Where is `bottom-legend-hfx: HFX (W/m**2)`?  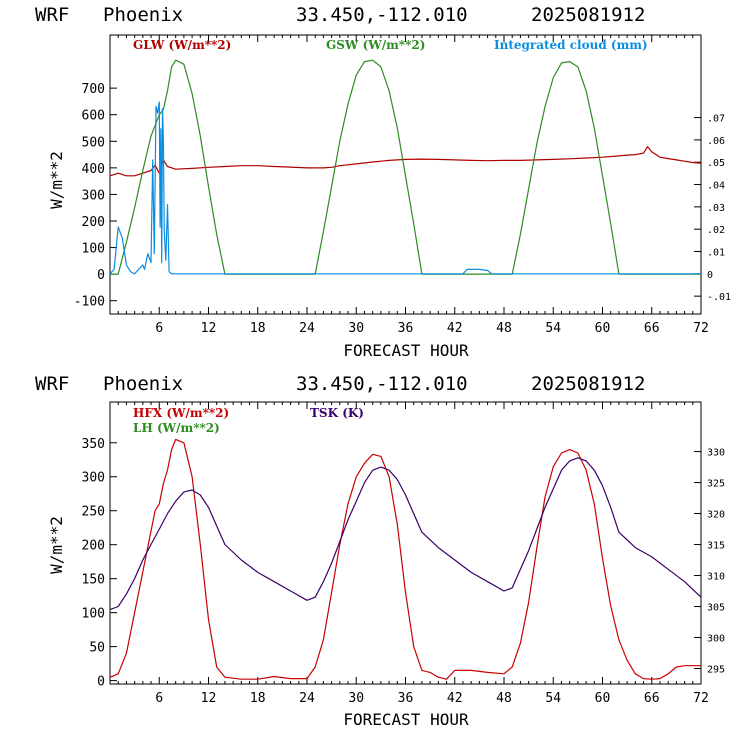 bottom-legend-hfx: HFX (W/m**2) is located at coordinates (181, 413).